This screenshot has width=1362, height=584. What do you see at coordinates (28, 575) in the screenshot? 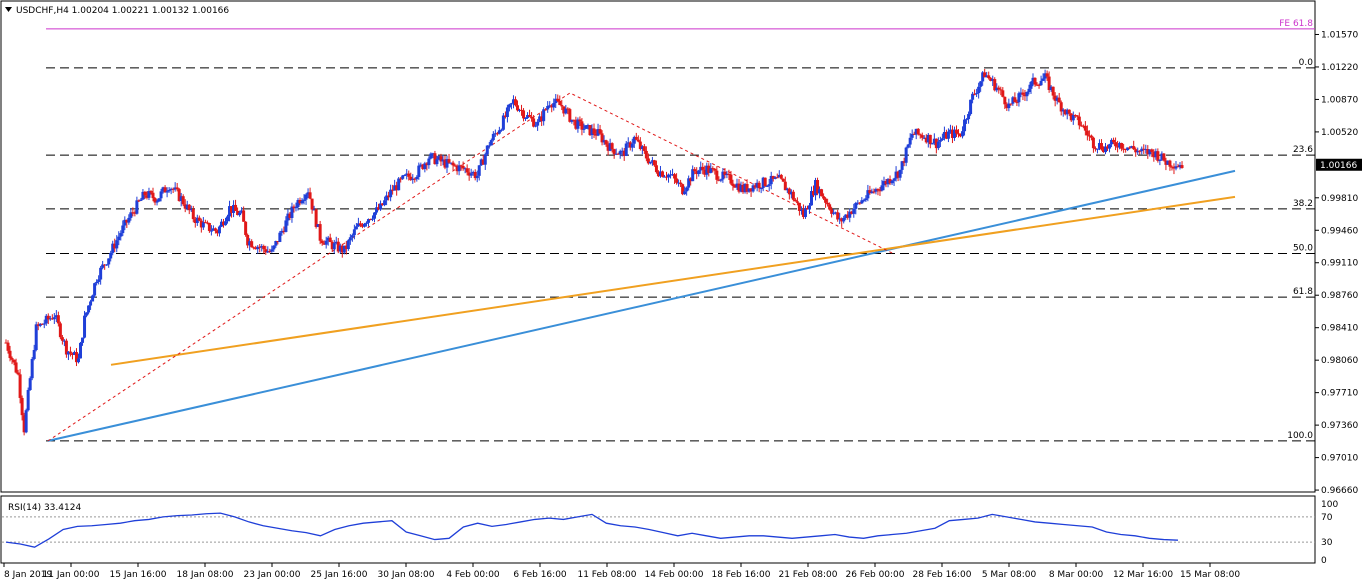
I see `x-tick-label: 8 Jan 2019` at bounding box center [28, 575].